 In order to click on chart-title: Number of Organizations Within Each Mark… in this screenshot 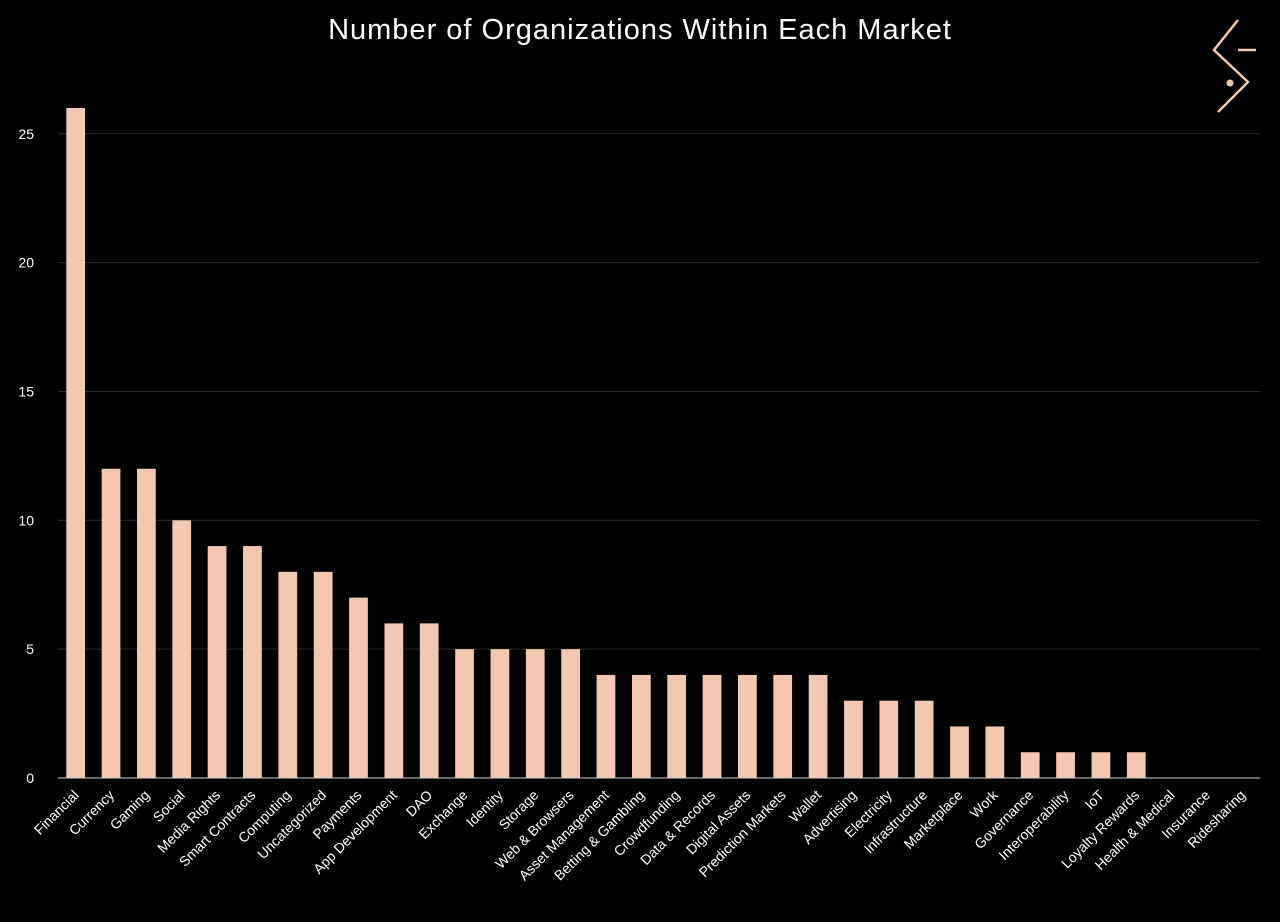, I will do `click(640, 30)`.